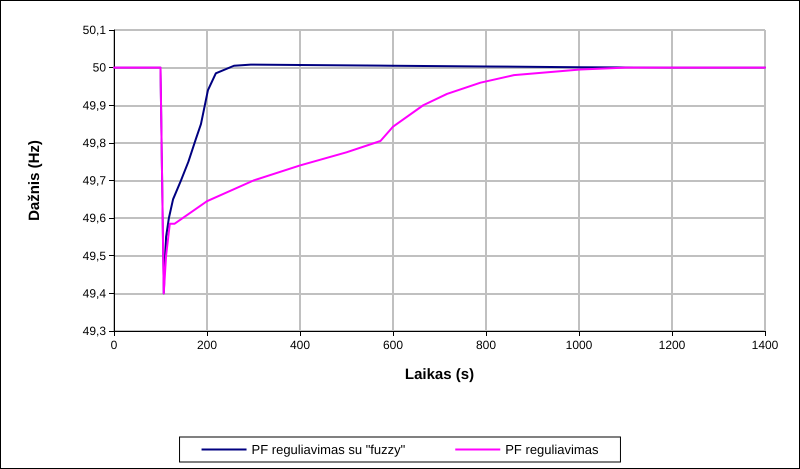 This screenshot has width=800, height=469. I want to click on x-tick-label: 0, so click(114, 345).